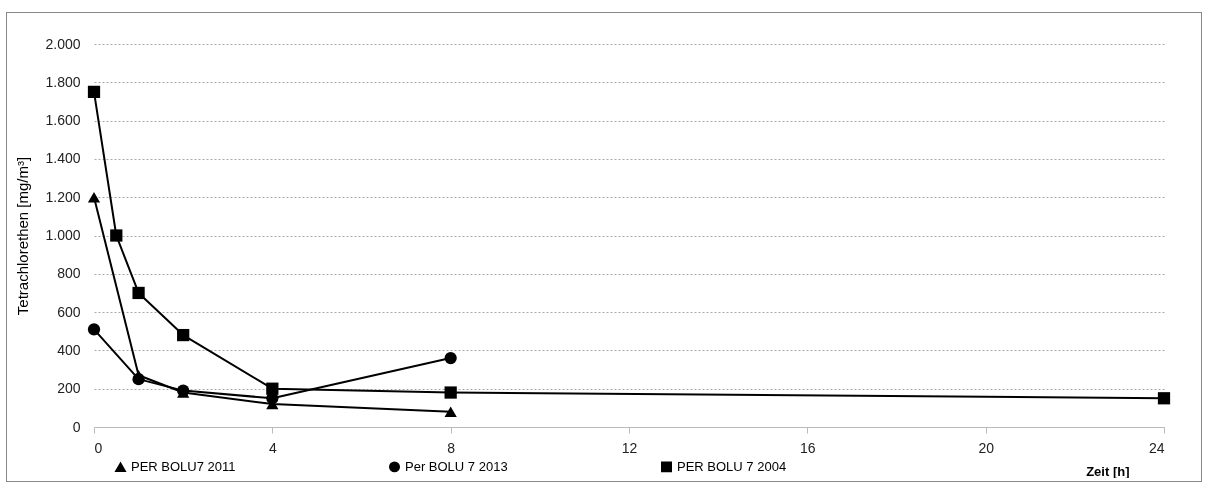 Image resolution: width=1208 pixels, height=490 pixels. Describe the element at coordinates (63, 235) in the screenshot. I see `y-tick-label: 1.000` at that location.